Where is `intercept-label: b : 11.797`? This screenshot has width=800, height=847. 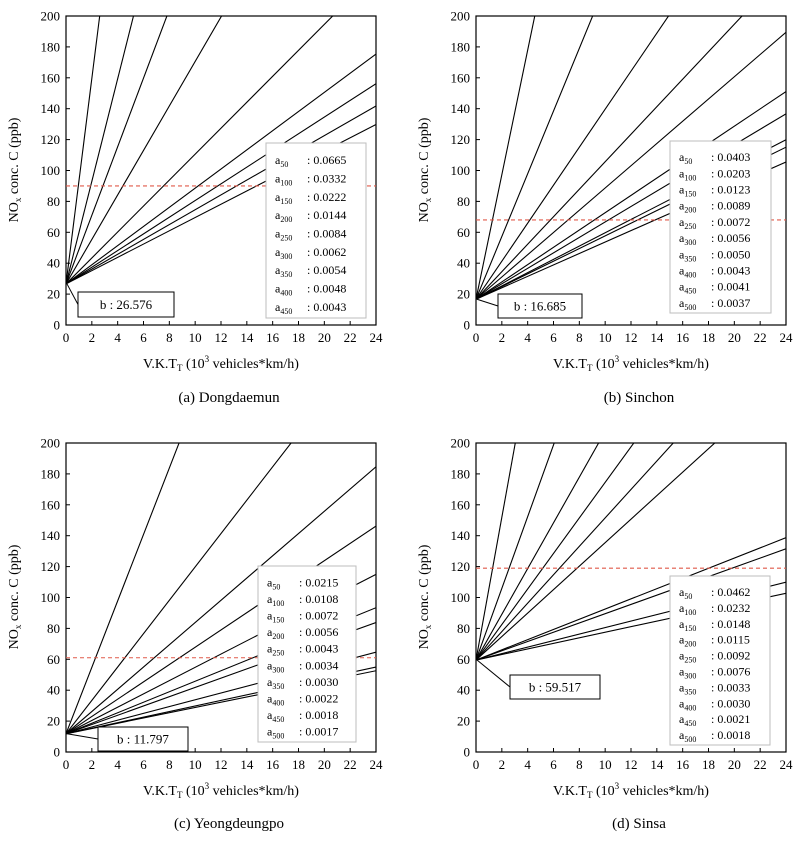 intercept-label: b : 11.797 is located at coordinates (143, 739).